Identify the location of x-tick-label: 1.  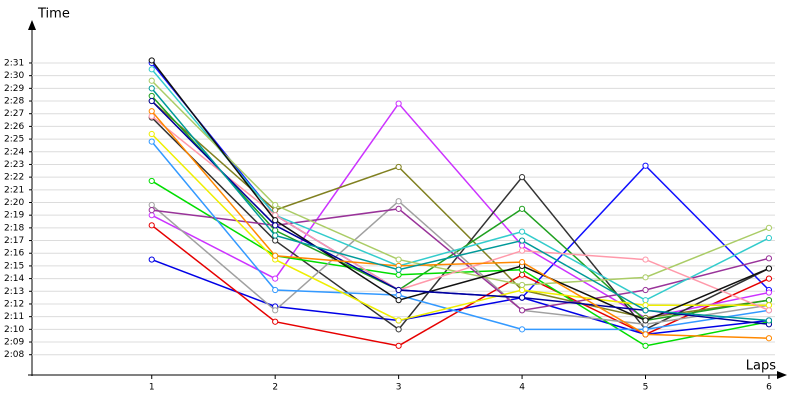
(152, 388).